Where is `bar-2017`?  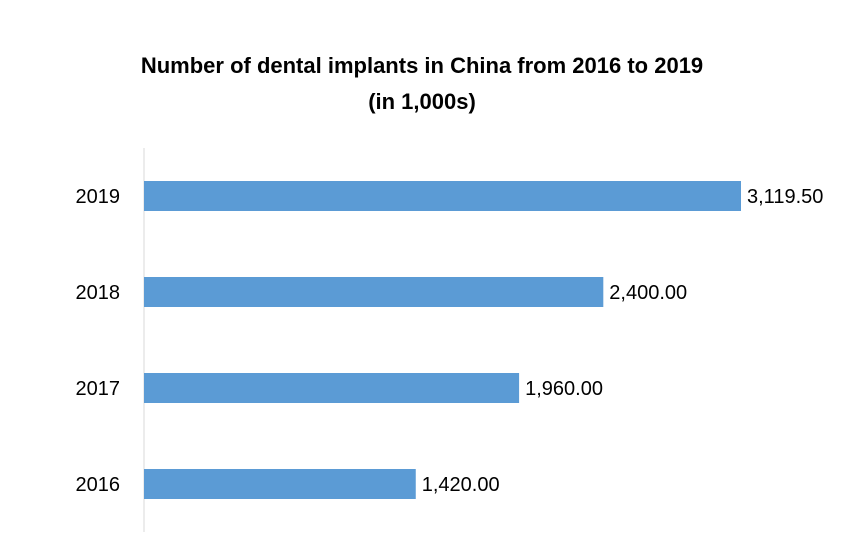 bar-2017 is located at coordinates (332, 388).